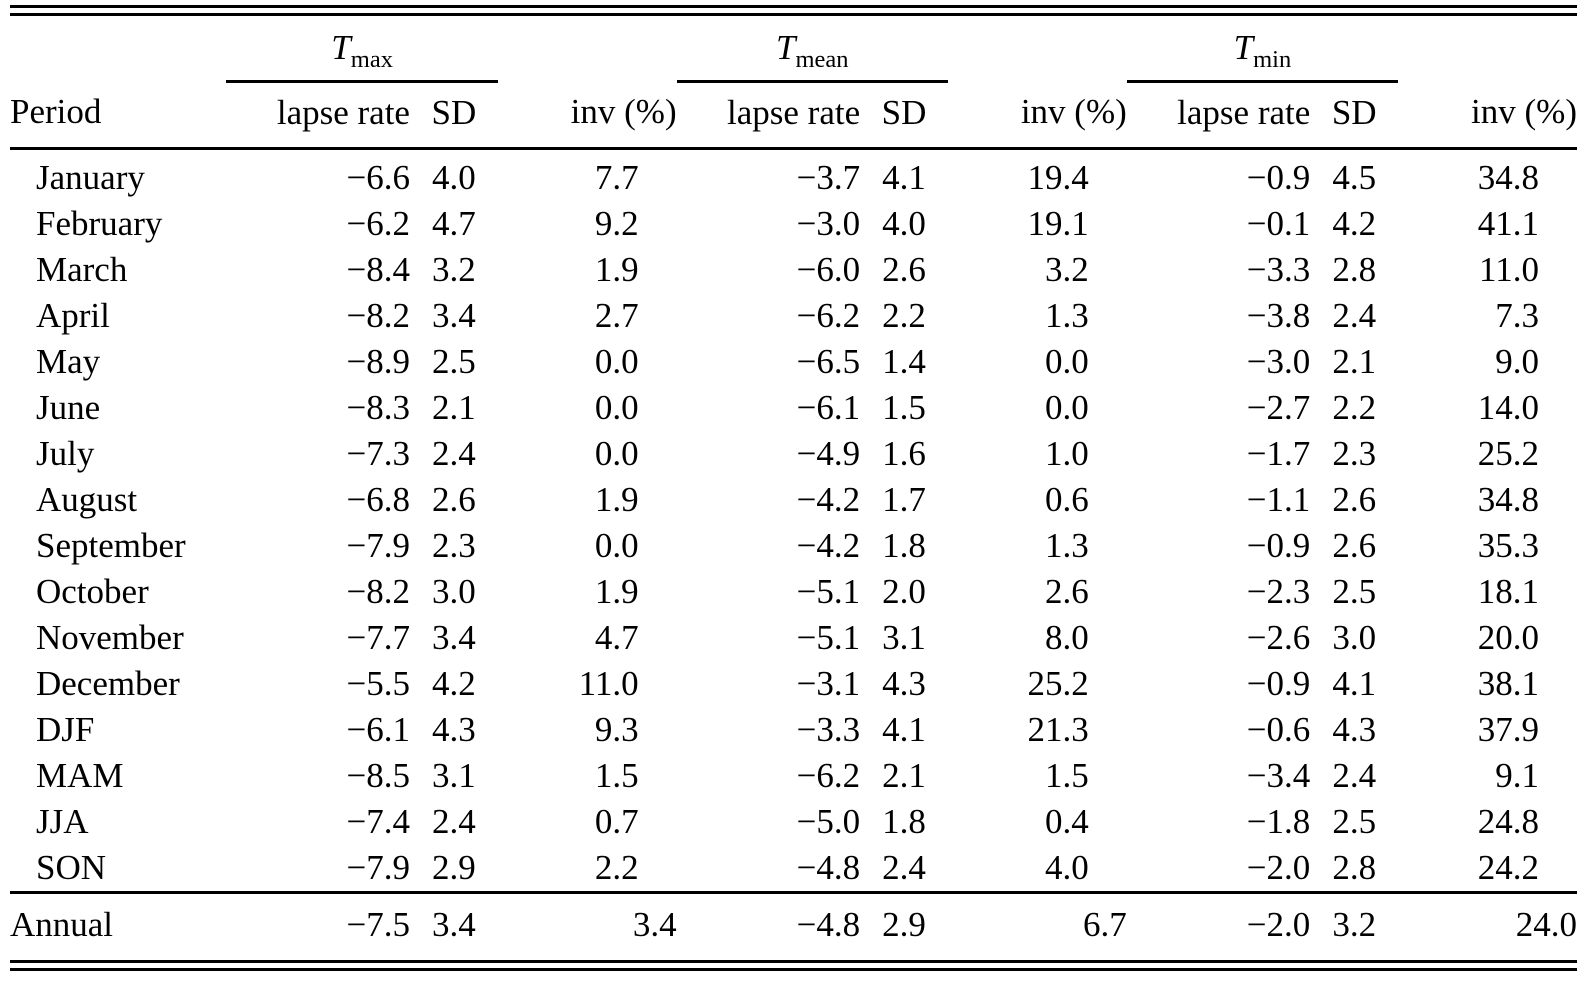 The height and width of the screenshot is (991, 1587). I want to click on lapse-rate-cell: −3.1, so click(828, 683).